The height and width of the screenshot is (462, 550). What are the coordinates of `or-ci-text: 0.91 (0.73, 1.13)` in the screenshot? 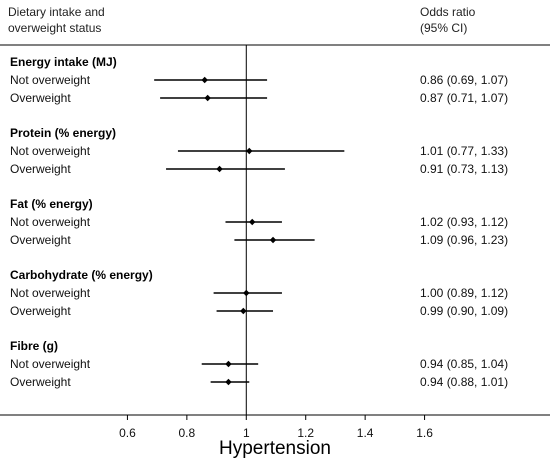 It's located at (464, 169).